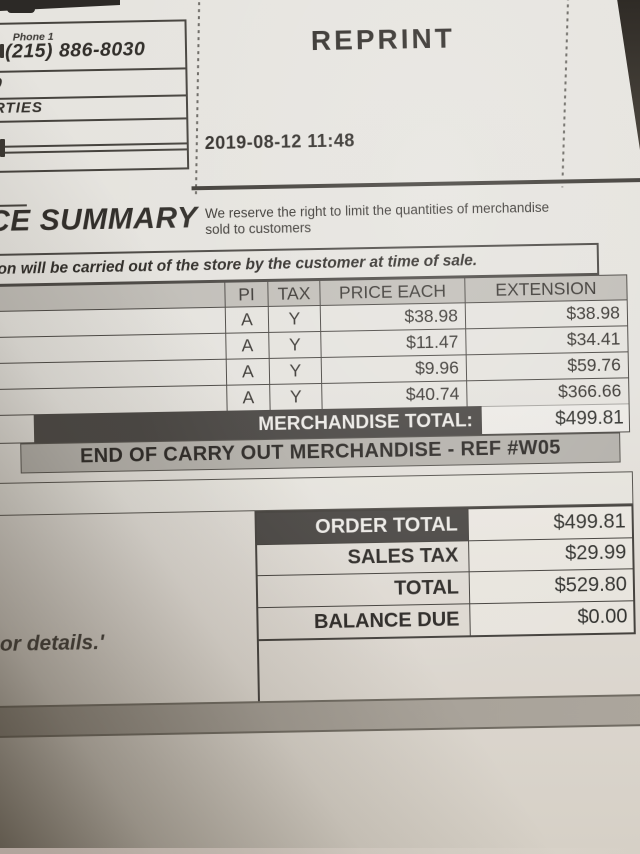 The width and height of the screenshot is (640, 854). Describe the element at coordinates (394, 343) in the screenshot. I see `item-price: $11.47` at that location.